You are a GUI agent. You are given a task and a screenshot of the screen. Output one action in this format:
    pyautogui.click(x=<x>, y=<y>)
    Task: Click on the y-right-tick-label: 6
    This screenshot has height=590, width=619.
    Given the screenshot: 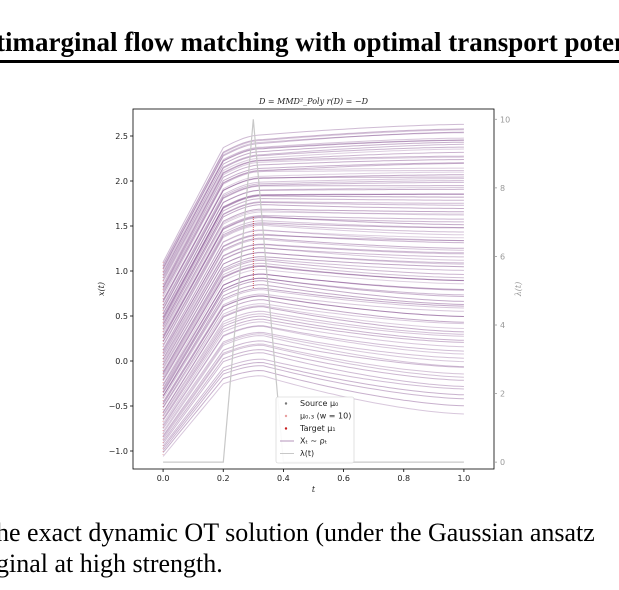 What is the action you would take?
    pyautogui.click(x=502, y=256)
    